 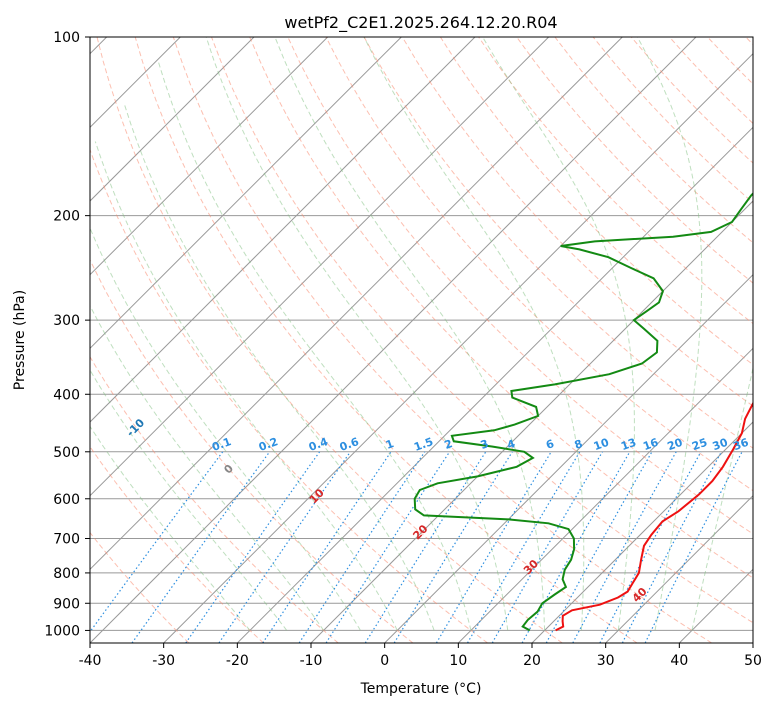 What do you see at coordinates (699, 444) in the screenshot?
I see `mixing-ratio-label: 25` at bounding box center [699, 444].